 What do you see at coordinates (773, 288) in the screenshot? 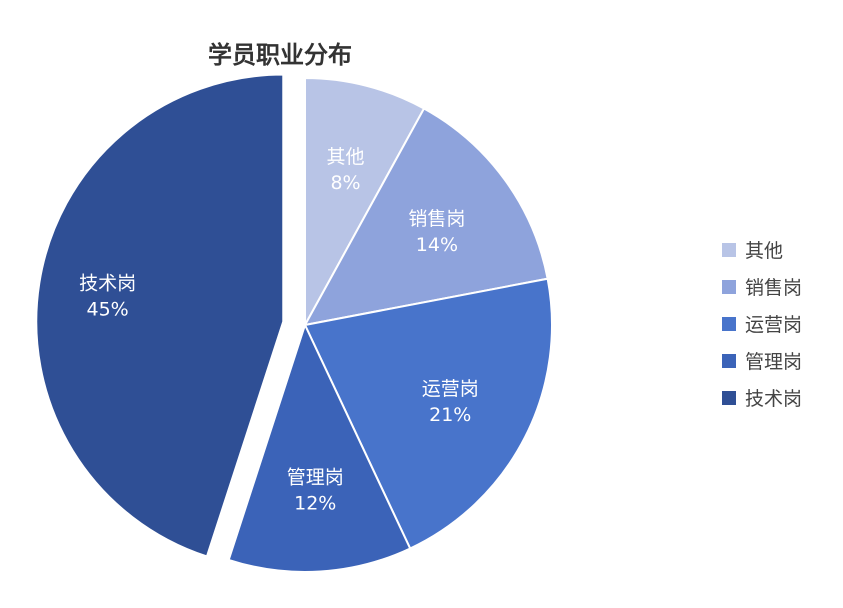
I see `legend-label-1: 销售岗` at bounding box center [773, 288].